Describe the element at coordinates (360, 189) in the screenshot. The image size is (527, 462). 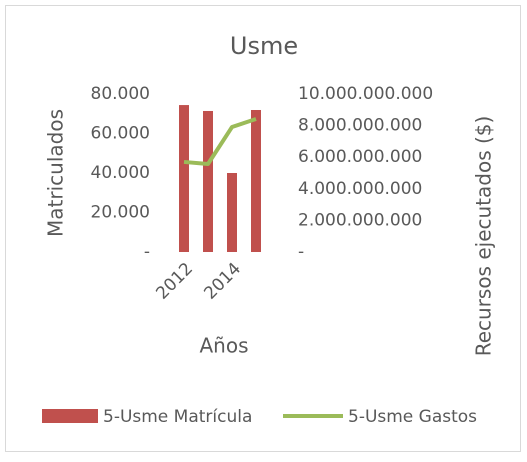
I see `y2-tick-label: 4.000.000.000` at that location.